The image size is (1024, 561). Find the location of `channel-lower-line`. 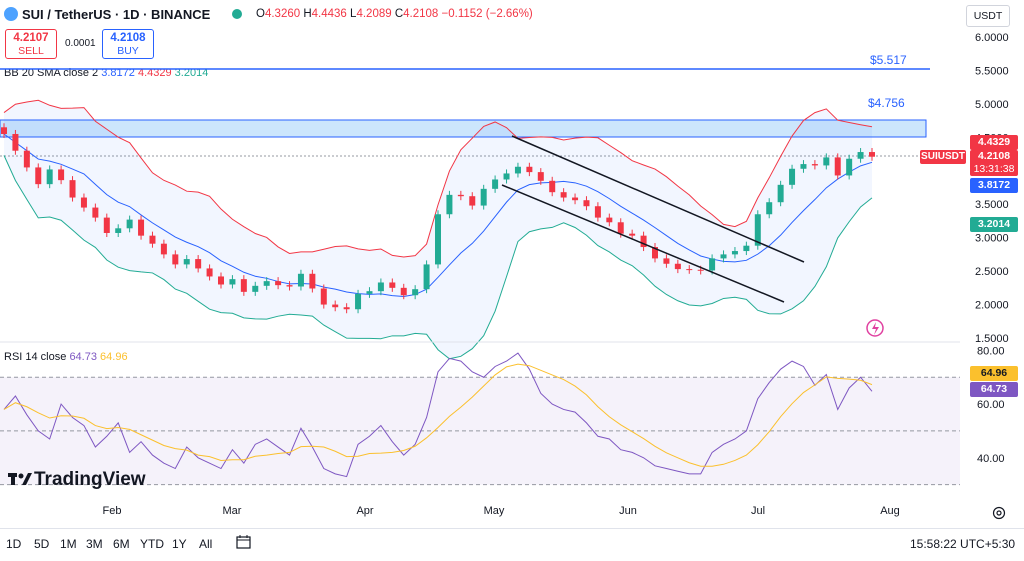

channel-lower-line is located at coordinates (643, 243).